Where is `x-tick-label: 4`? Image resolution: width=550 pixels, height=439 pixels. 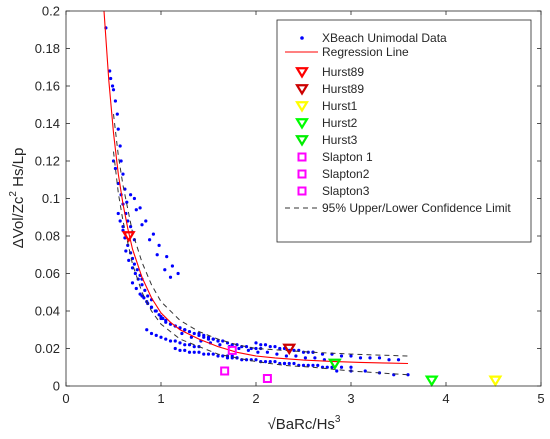 x-tick-label: 4 is located at coordinates (445, 398).